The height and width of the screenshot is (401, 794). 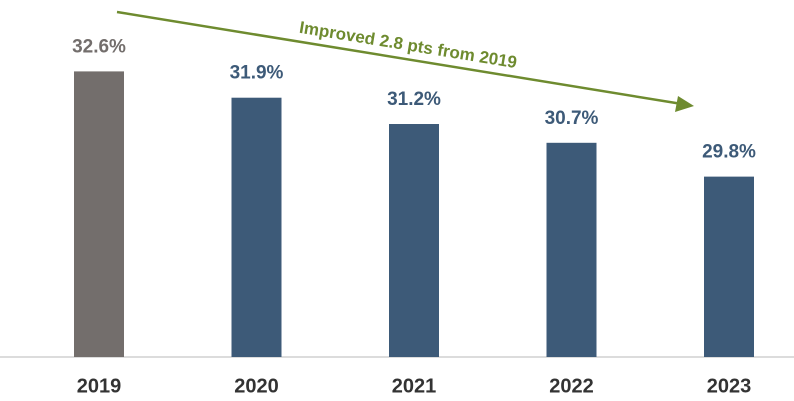 I want to click on value-label: 31.9%, so click(x=257, y=73).